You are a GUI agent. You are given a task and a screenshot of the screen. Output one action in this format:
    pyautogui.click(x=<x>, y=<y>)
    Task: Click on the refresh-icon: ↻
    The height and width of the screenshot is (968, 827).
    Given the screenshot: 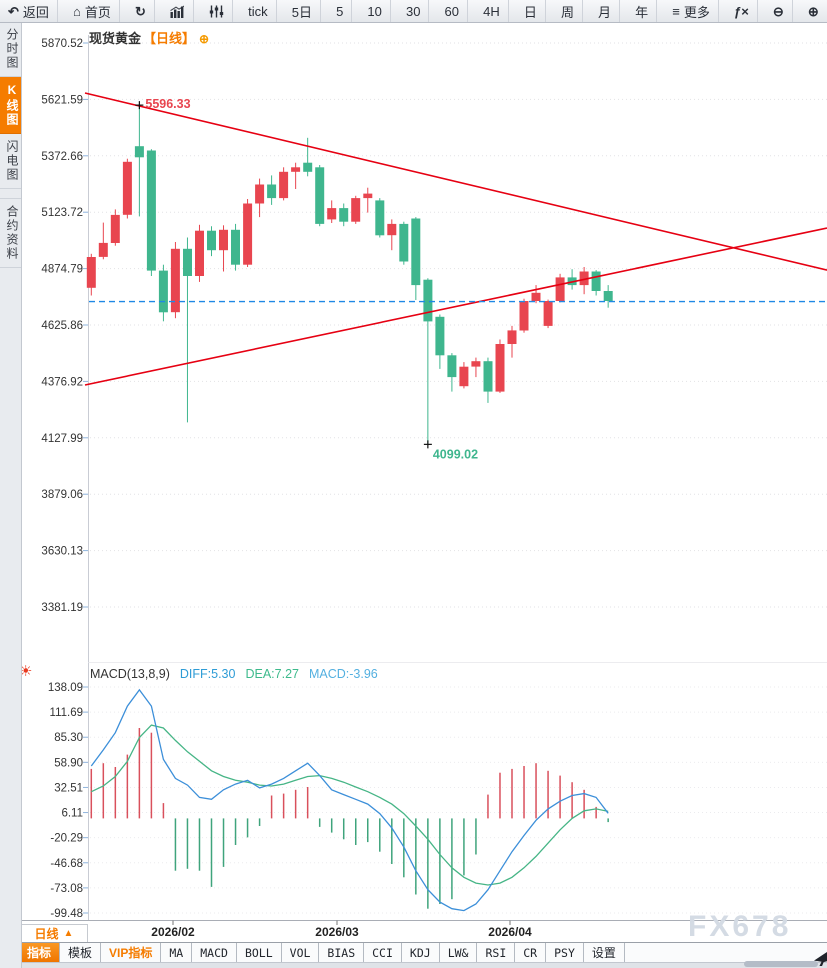 What is the action you would take?
    pyautogui.click(x=140, y=11)
    